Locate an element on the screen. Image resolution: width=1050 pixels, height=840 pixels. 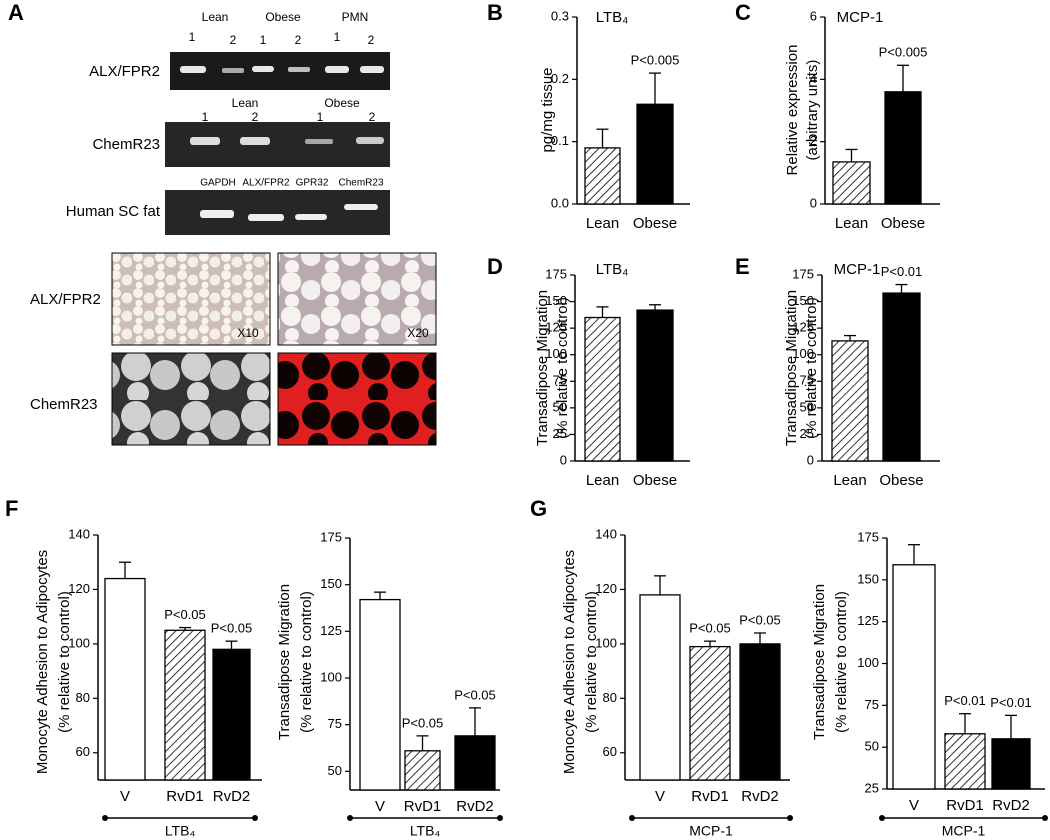
micrograph-label: ALX/FPR2 is located at coordinates (65, 299).